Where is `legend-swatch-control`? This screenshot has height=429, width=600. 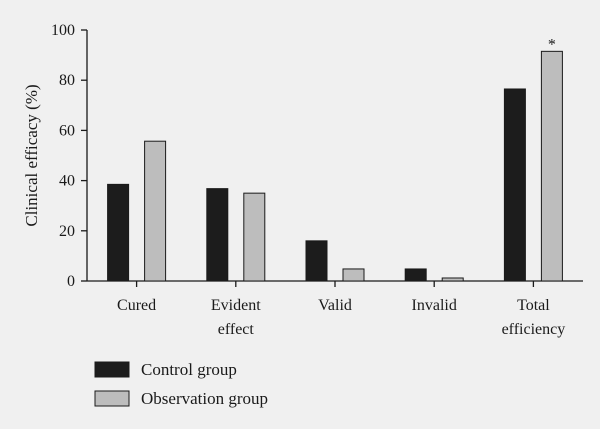
legend-swatch-control is located at coordinates (112, 369).